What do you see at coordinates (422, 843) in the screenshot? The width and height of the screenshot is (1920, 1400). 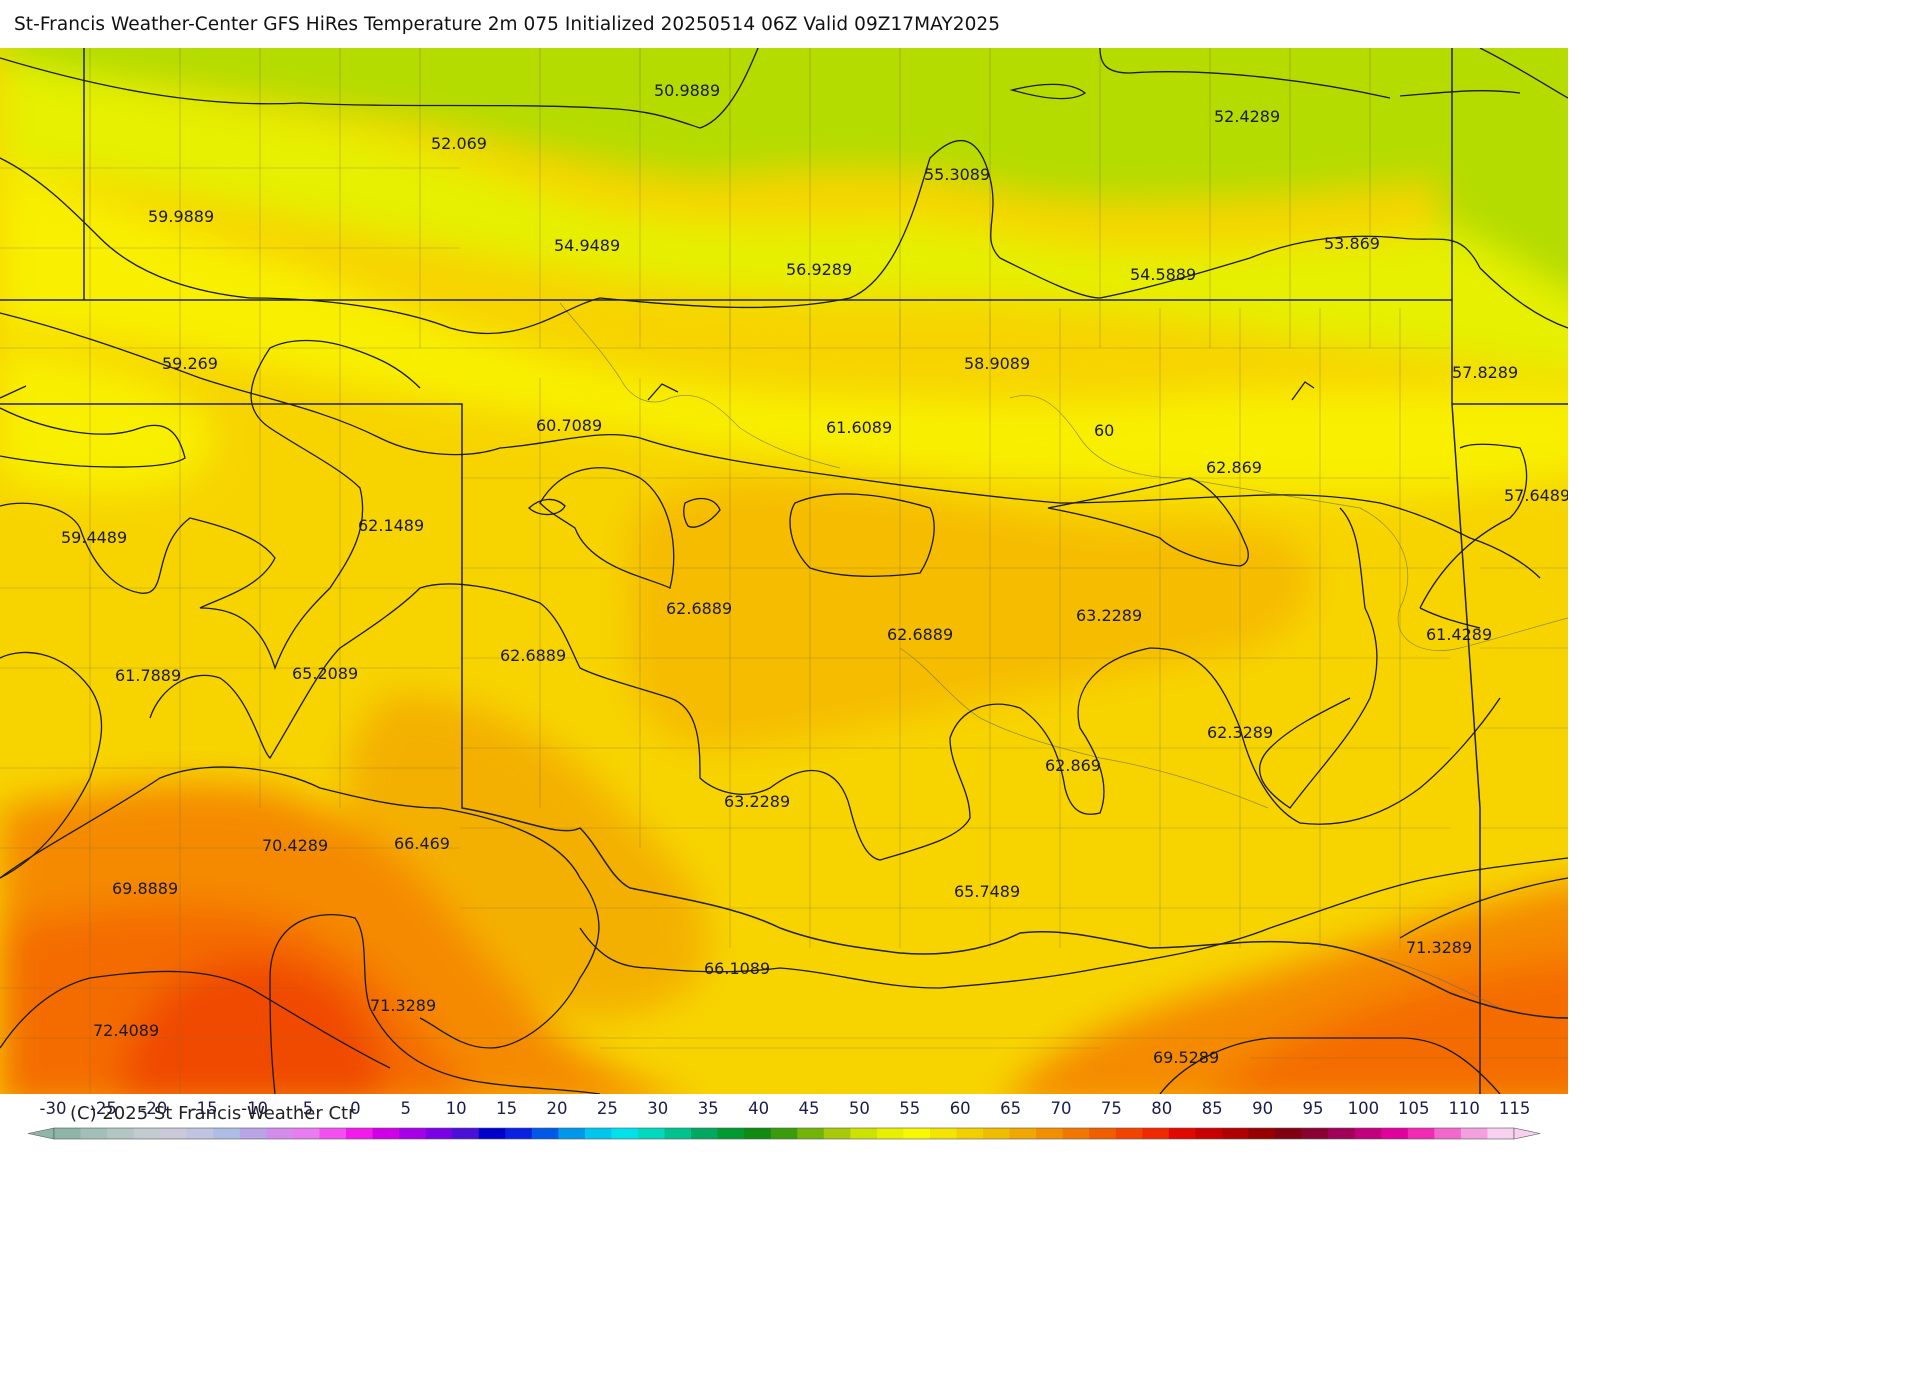 I see `contour-label: 66.469` at bounding box center [422, 843].